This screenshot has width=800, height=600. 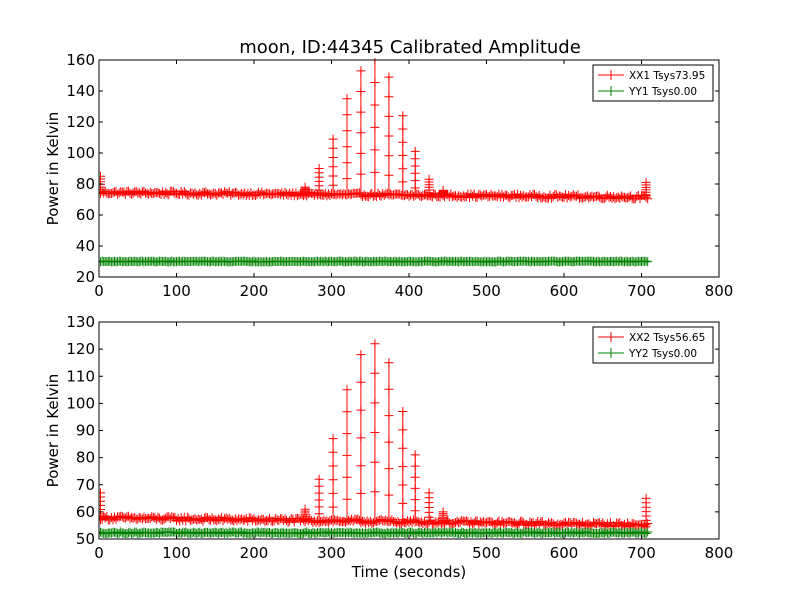 What do you see at coordinates (662, 92) in the screenshot?
I see `legend-label: YY1 Tsys0.00` at bounding box center [662, 92].